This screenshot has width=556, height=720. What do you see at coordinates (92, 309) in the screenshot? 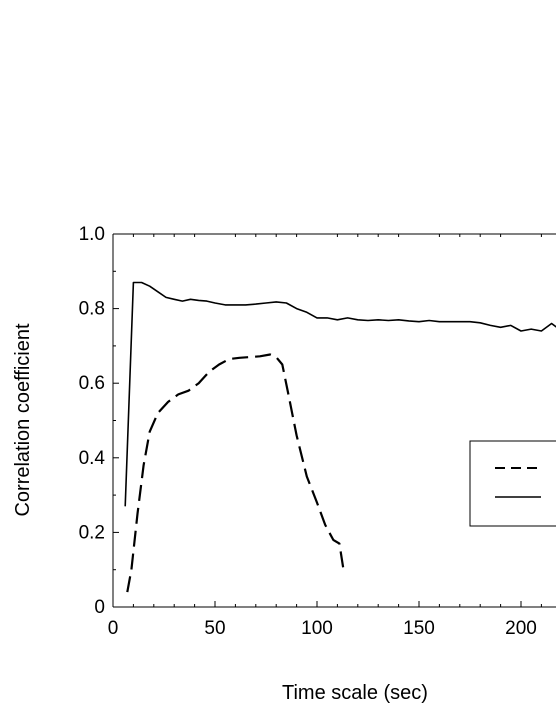
I see `y-tick-label: 0.8` at bounding box center [92, 309].